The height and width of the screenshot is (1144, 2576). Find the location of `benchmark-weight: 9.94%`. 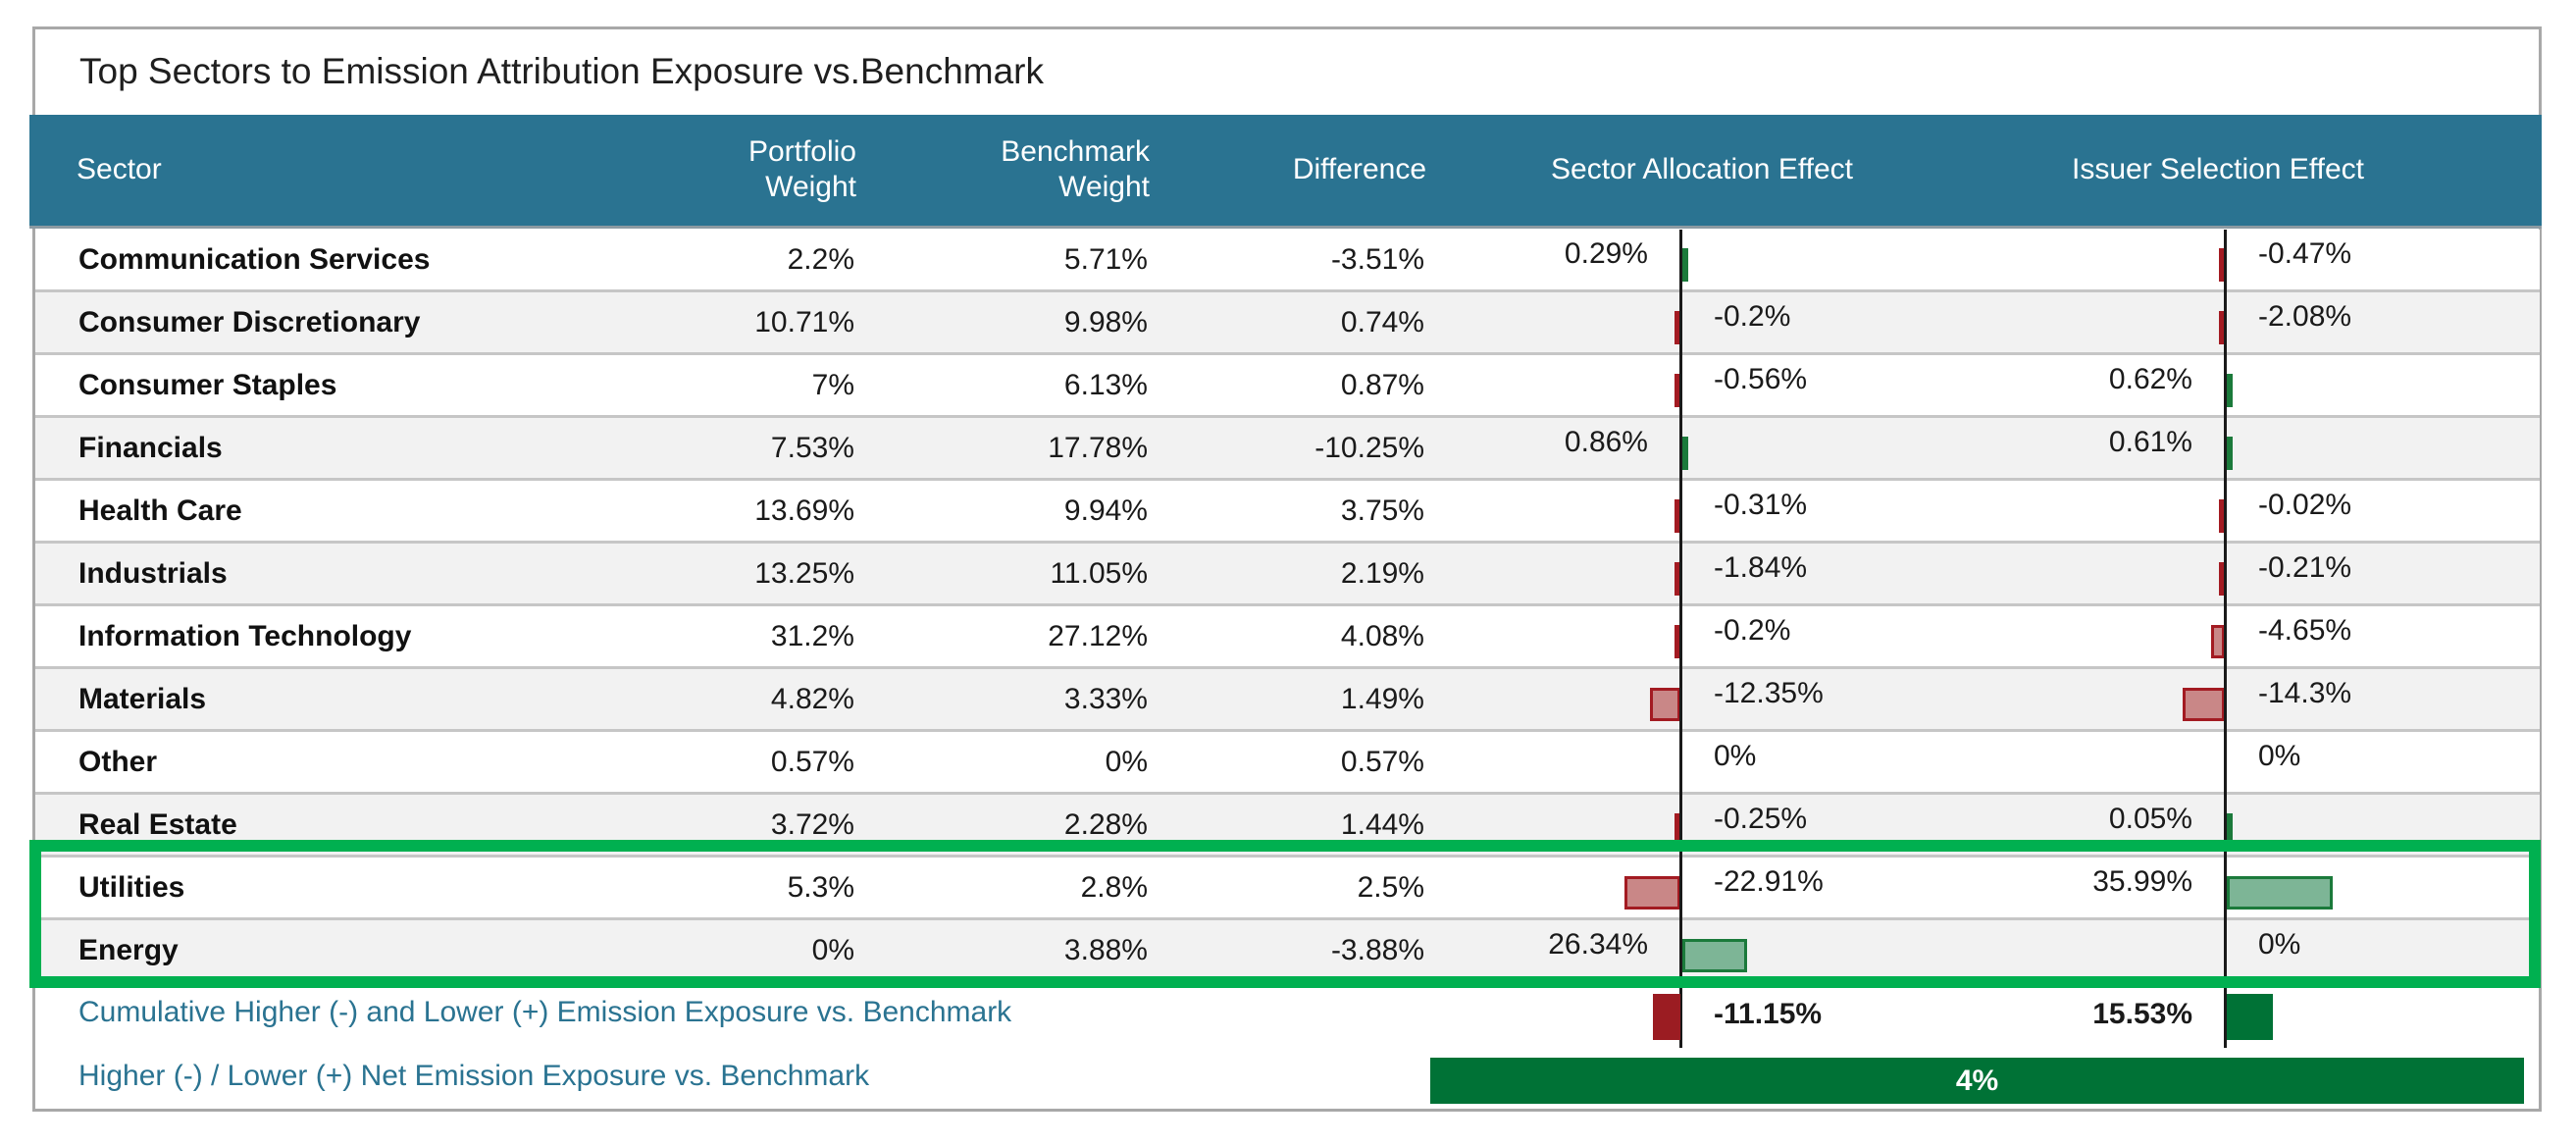

benchmark-weight: 9.94% is located at coordinates (1105, 510).